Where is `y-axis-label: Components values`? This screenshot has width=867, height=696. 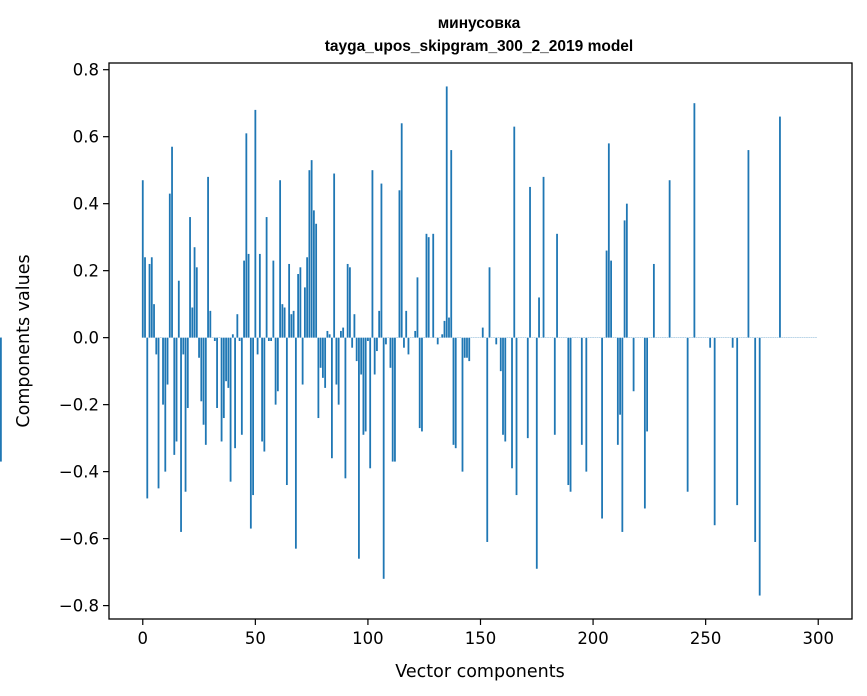
y-axis-label: Components values is located at coordinates (24, 340).